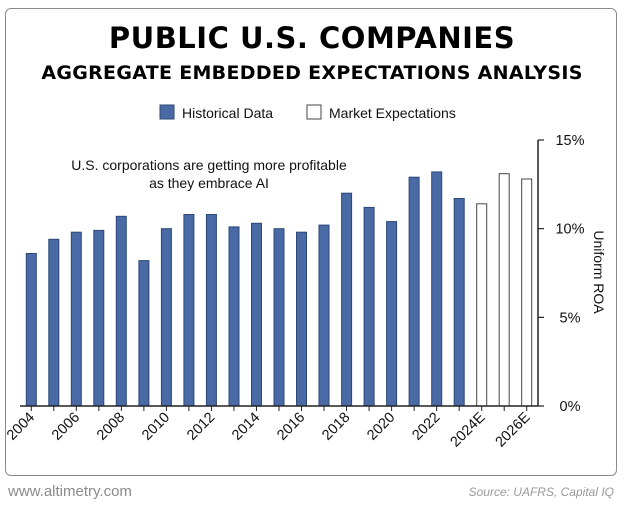 This screenshot has width=624, height=508. I want to click on legend-label-historical: Historical Data, so click(227, 113).